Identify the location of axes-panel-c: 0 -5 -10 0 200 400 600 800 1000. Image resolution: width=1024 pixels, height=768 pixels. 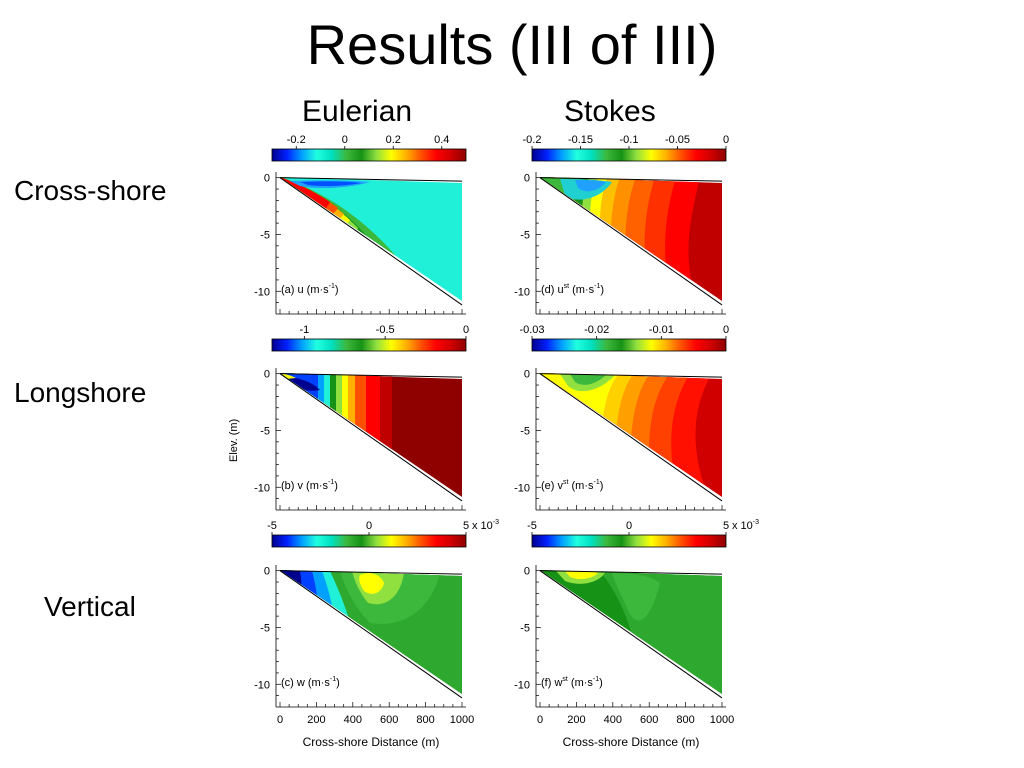
(364, 645).